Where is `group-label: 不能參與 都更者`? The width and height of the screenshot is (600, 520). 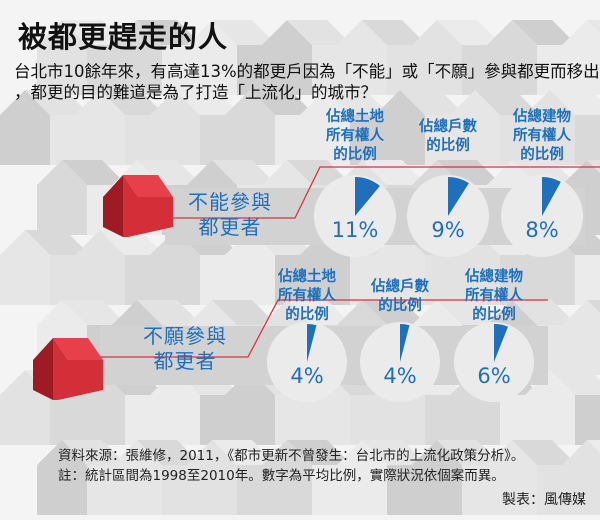
group-label: 不能參與 都更者 is located at coordinates (230, 215).